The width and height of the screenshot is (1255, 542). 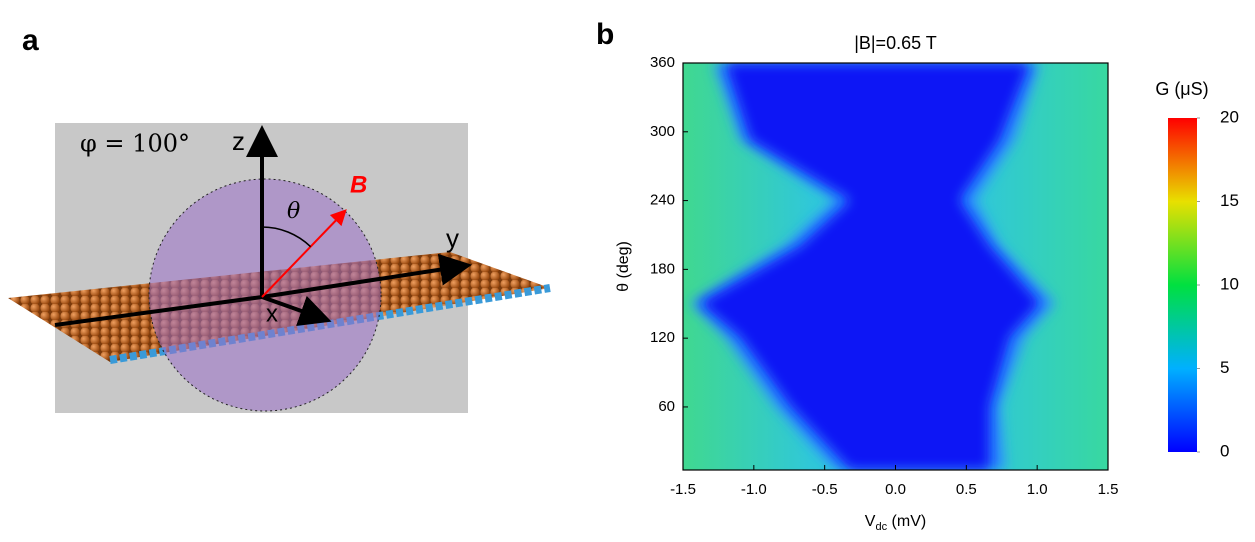 I want to click on colorbar-tick-label: 15, so click(x=1229, y=200).